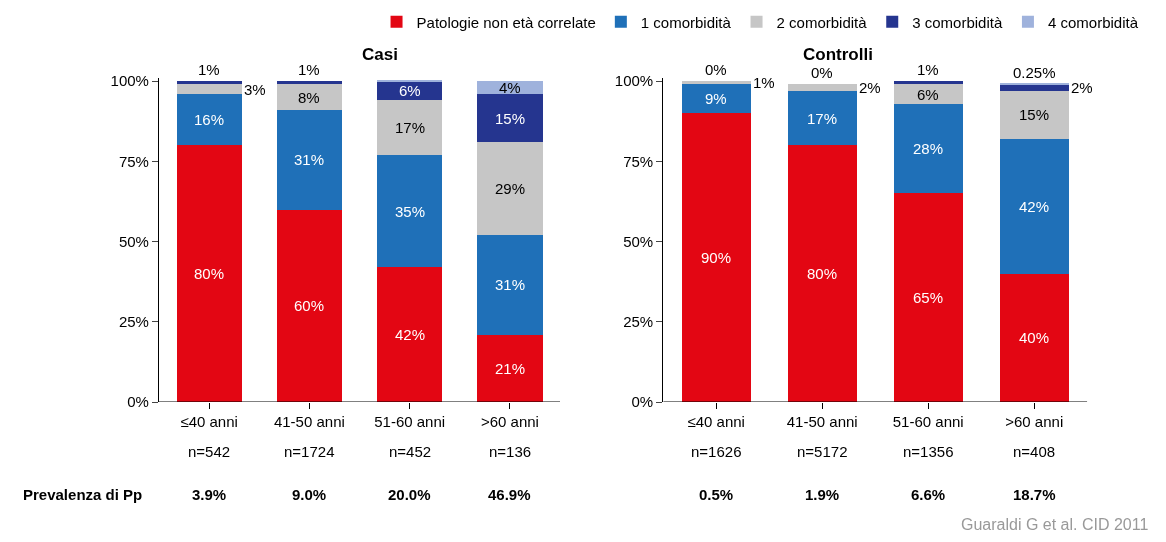  I want to click on text: n=452, so click(410, 451).